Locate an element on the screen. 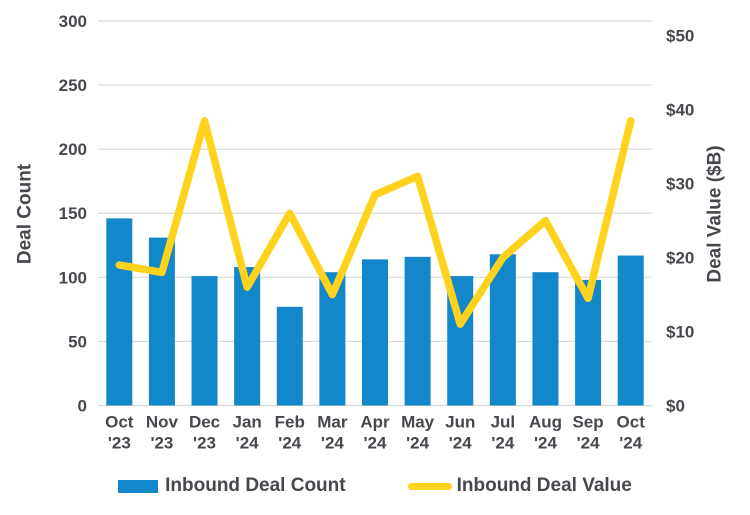  bar-aug24 is located at coordinates (545, 339).